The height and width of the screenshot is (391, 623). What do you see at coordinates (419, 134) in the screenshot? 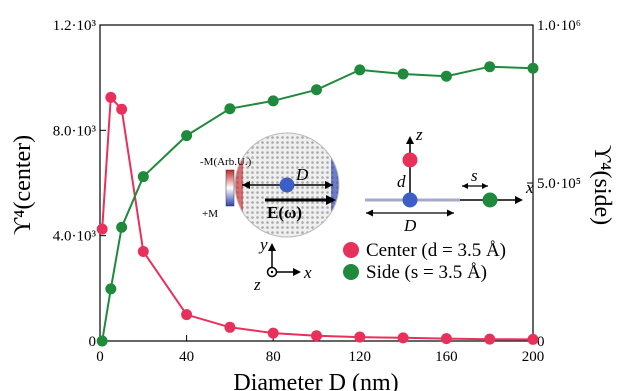
I see `side-z-label: z` at bounding box center [419, 134].